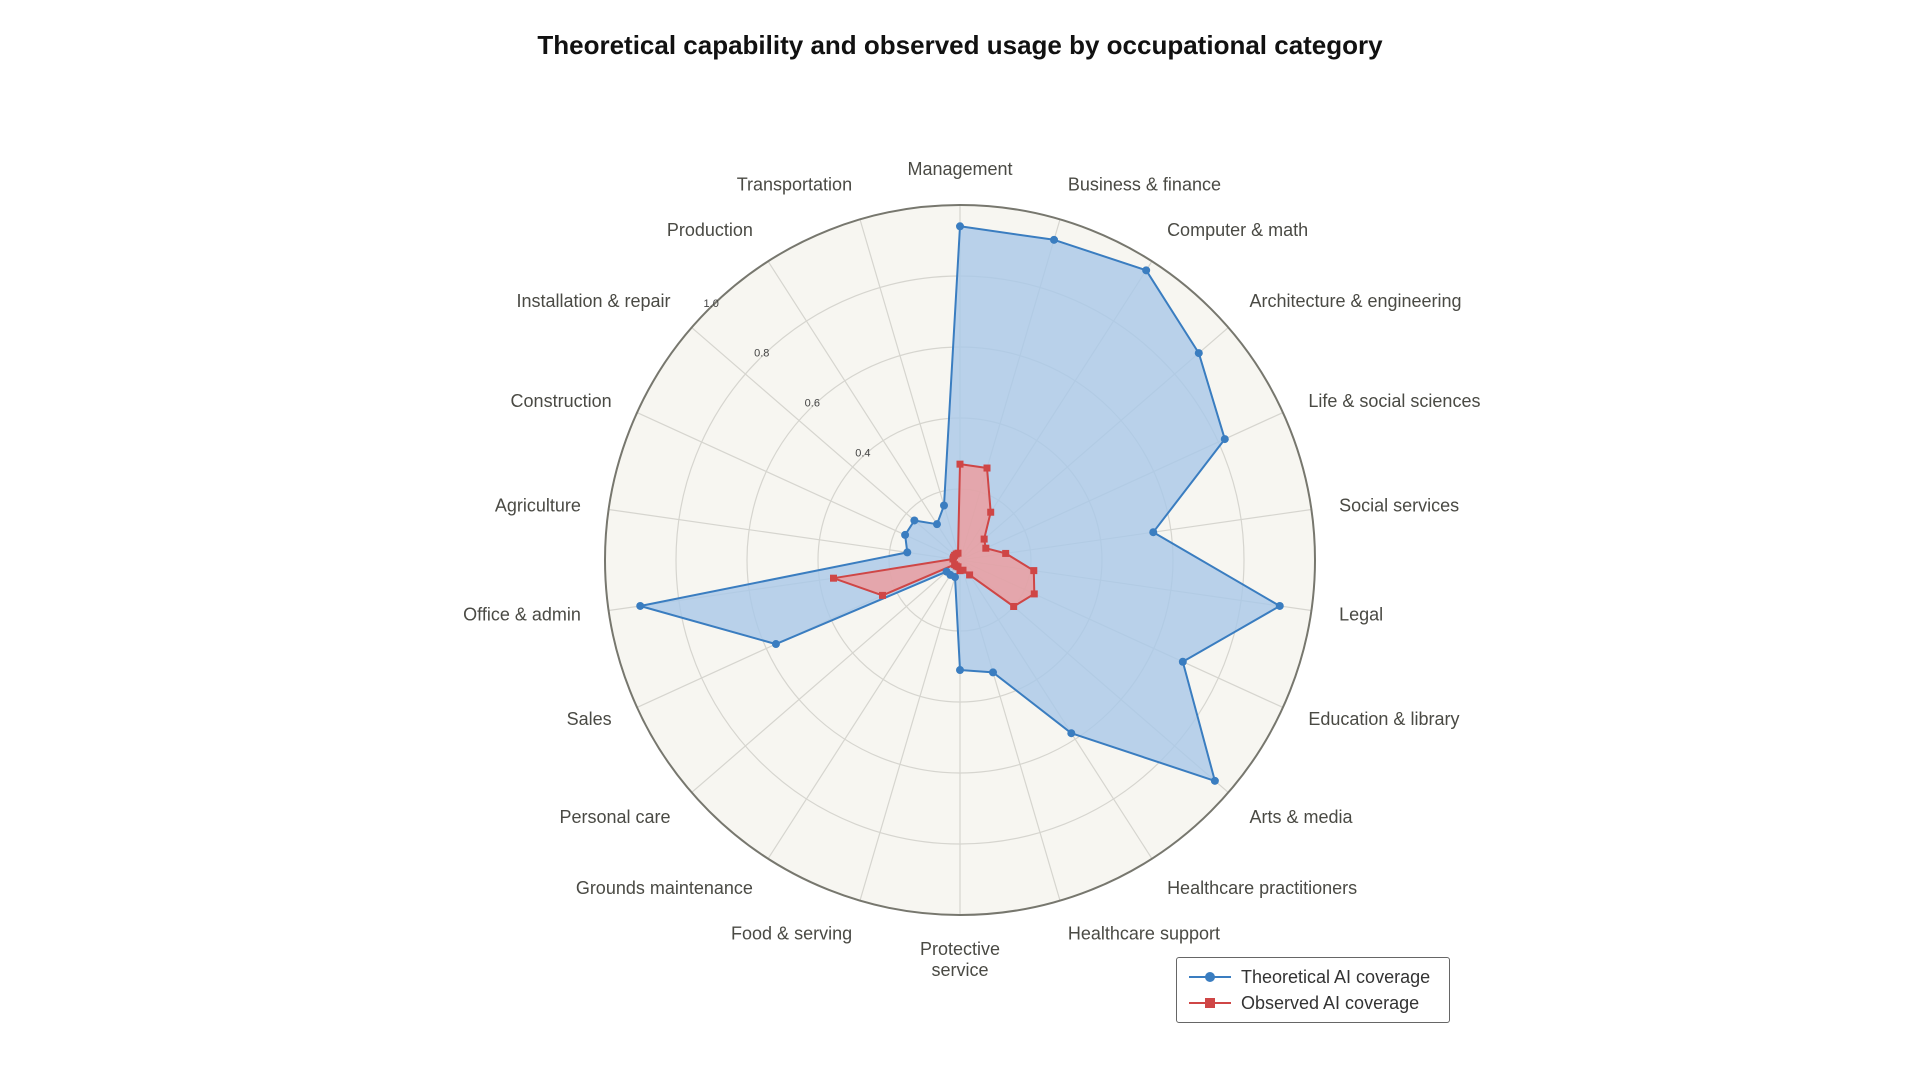 The image size is (1920, 1080). What do you see at coordinates (991, 512) in the screenshot?
I see `point-observed-ai-coverage-computer-and-math` at bounding box center [991, 512].